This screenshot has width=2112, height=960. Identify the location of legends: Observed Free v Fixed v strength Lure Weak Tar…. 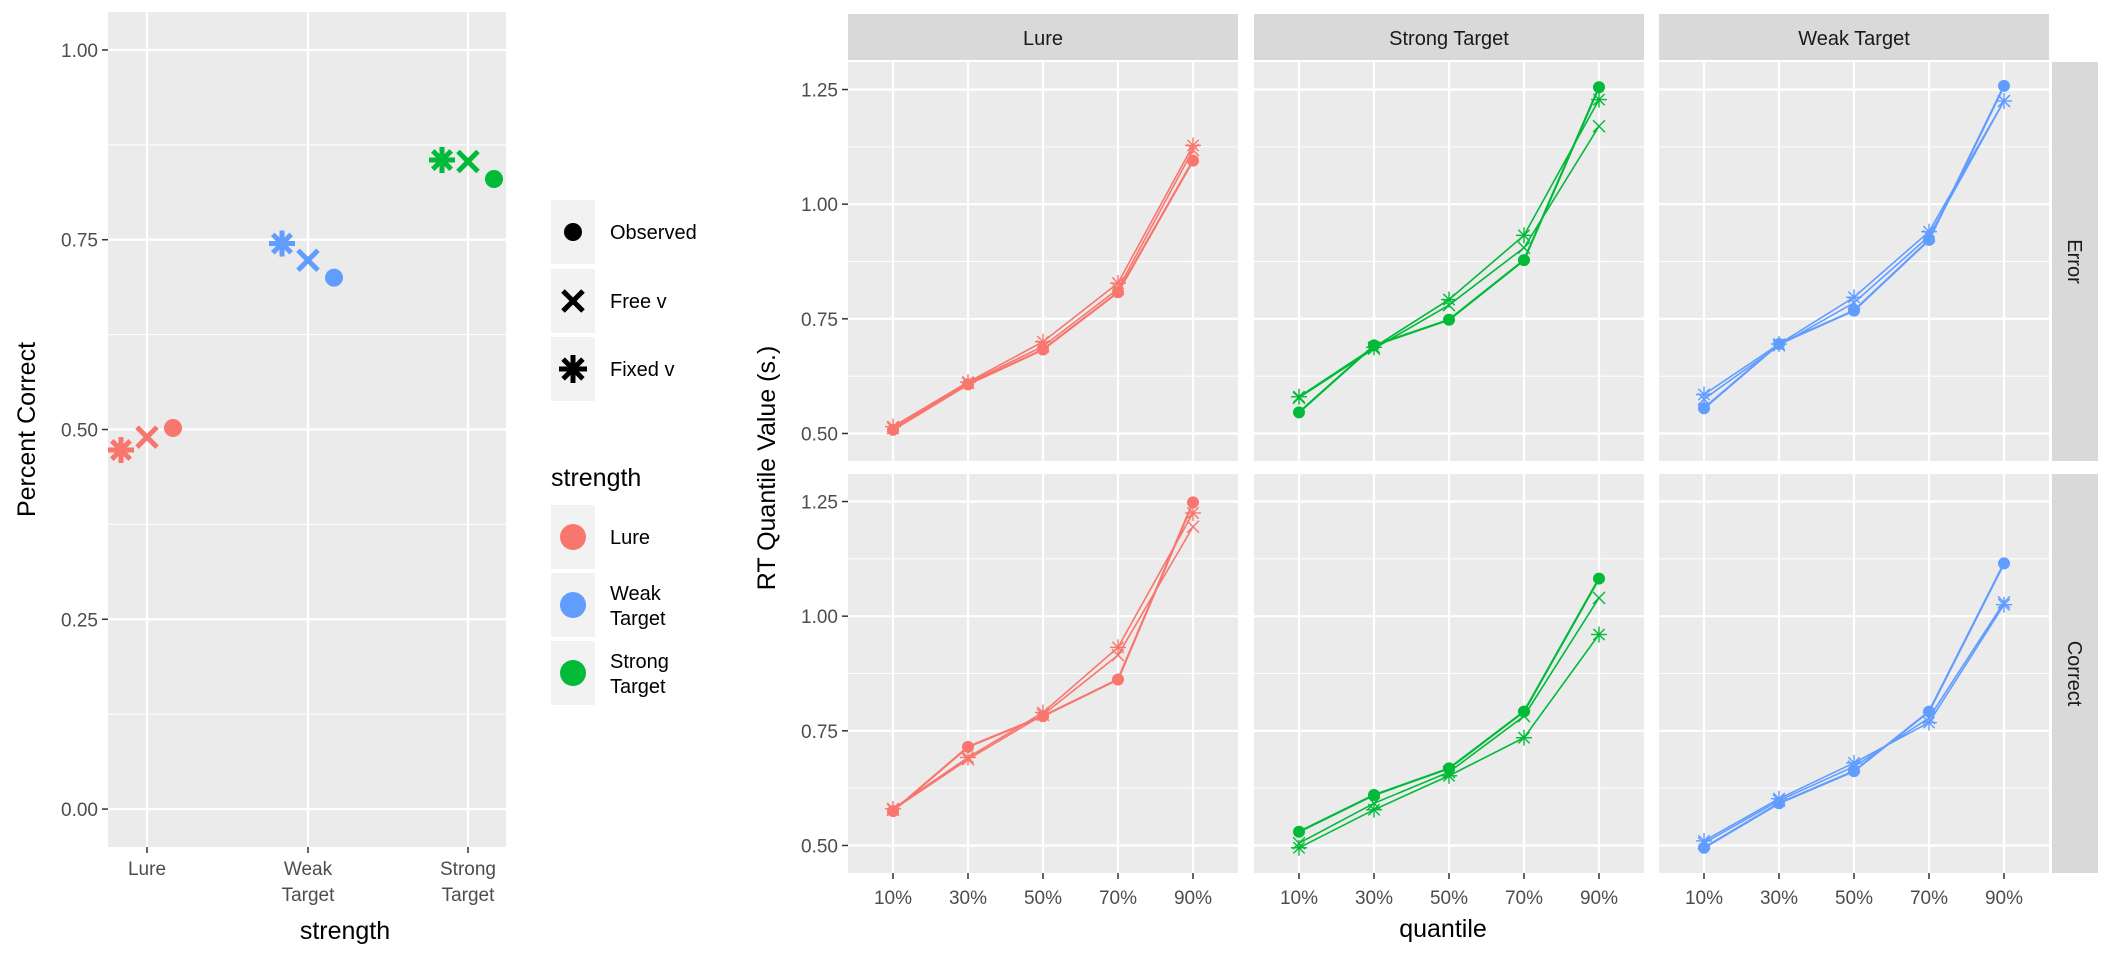
(624, 452).